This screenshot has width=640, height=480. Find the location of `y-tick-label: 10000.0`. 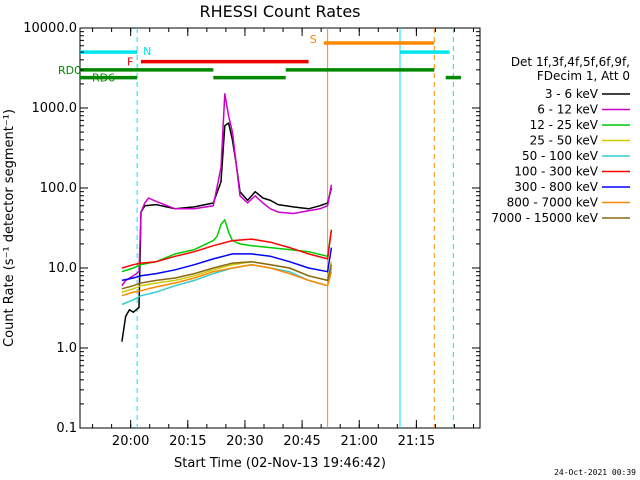

y-tick-label: 10000.0 is located at coordinates (50, 28).